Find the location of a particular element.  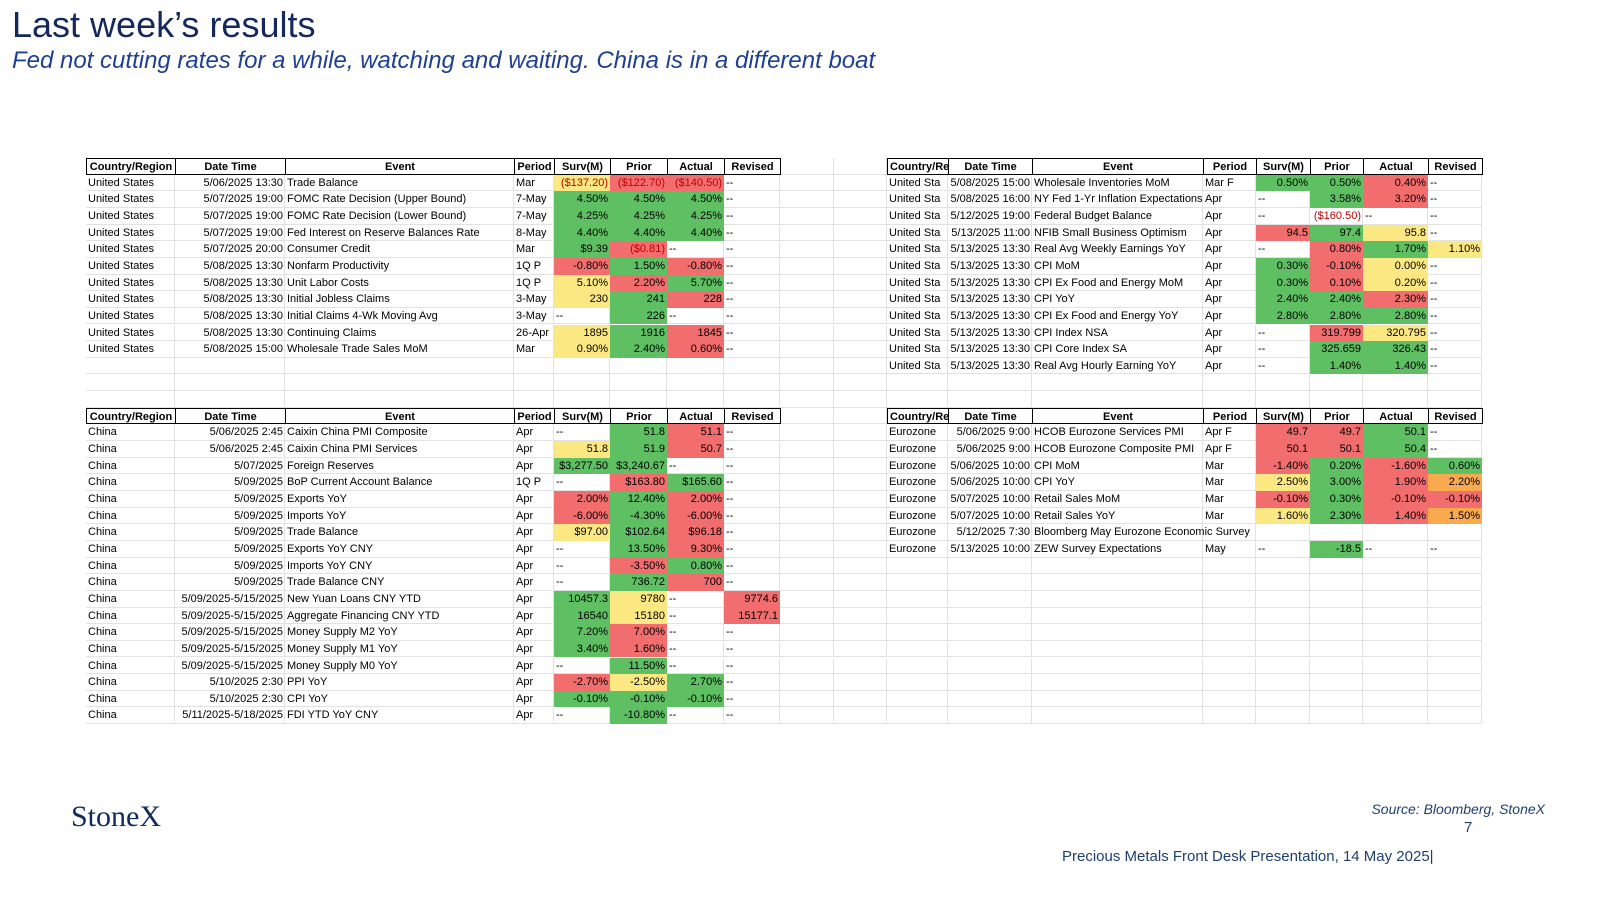

table-cell: 4.50% is located at coordinates (638, 199).